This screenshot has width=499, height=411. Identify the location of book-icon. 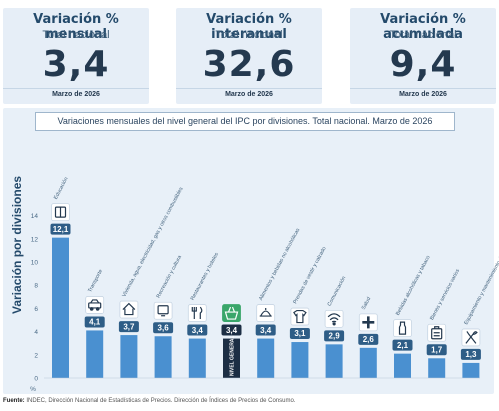
(60, 212).